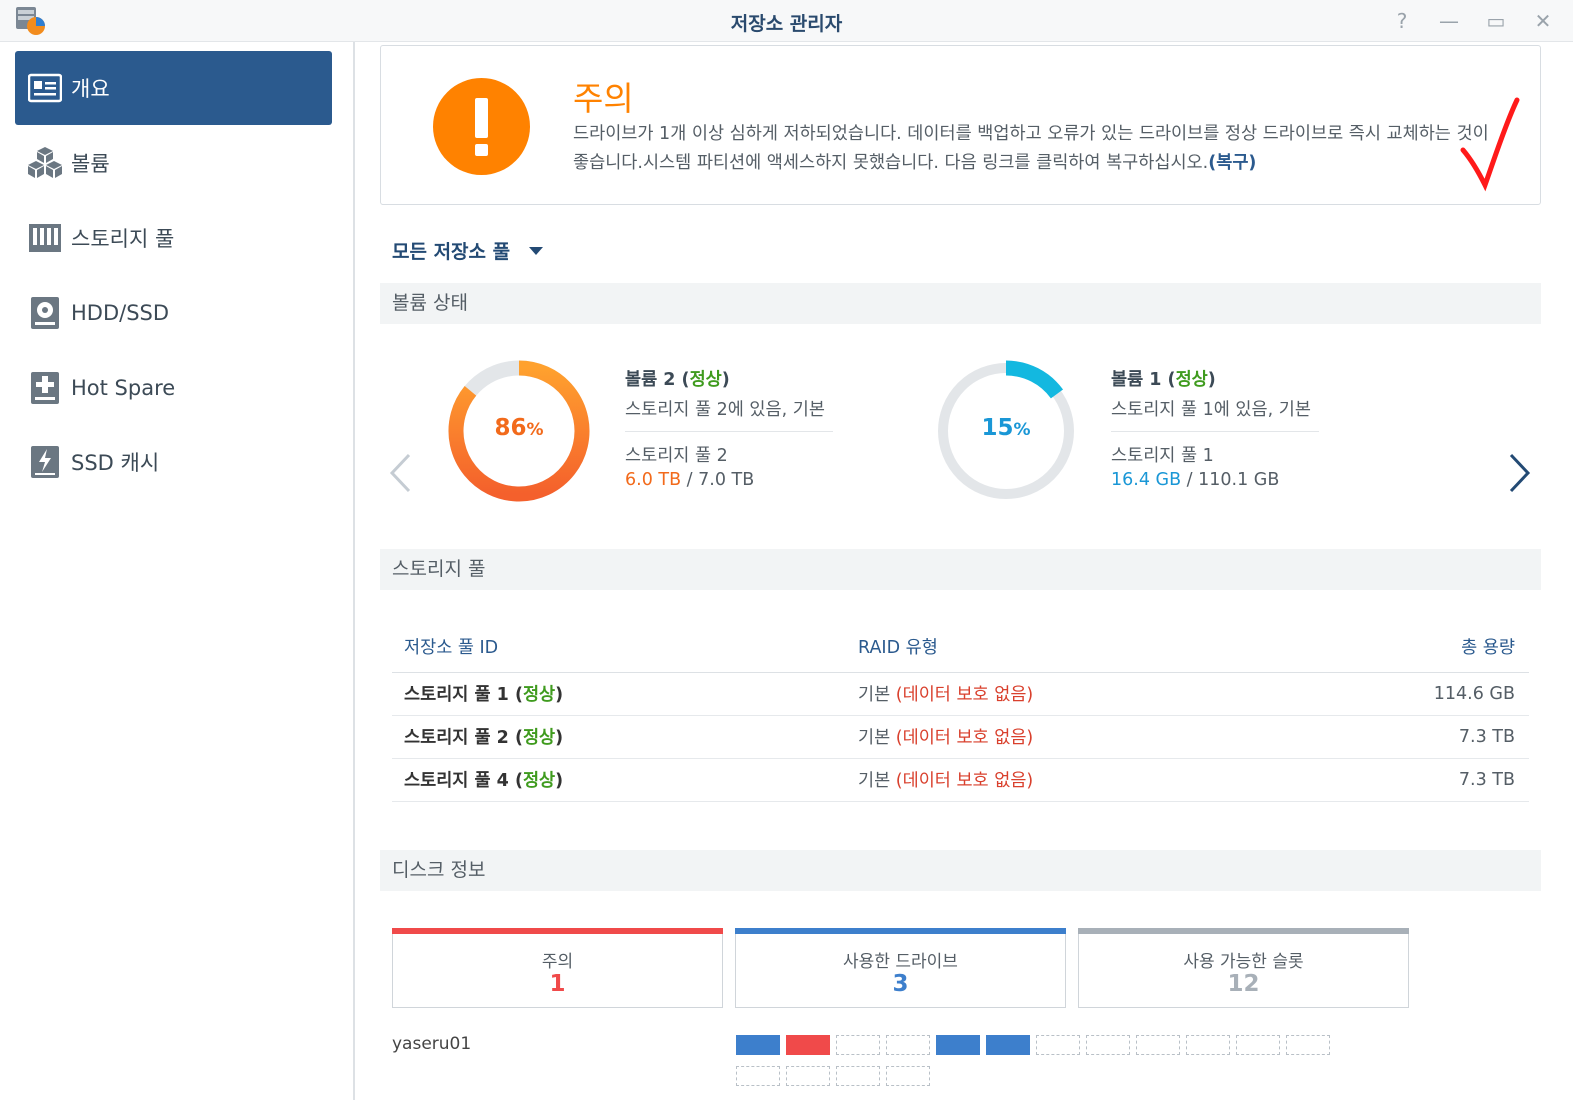 This screenshot has width=1573, height=1100. I want to click on ssd-cache-icon, so click(45, 462).